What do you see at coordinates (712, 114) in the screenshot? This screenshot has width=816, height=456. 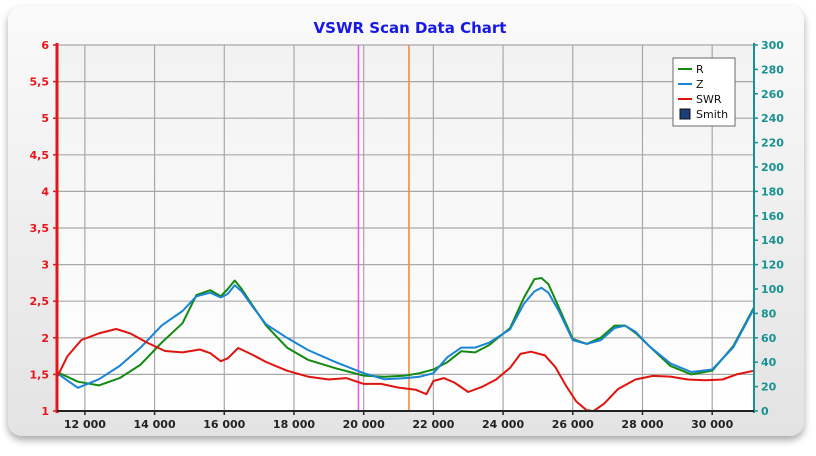 I see `legend-label-smith: Smith` at bounding box center [712, 114].